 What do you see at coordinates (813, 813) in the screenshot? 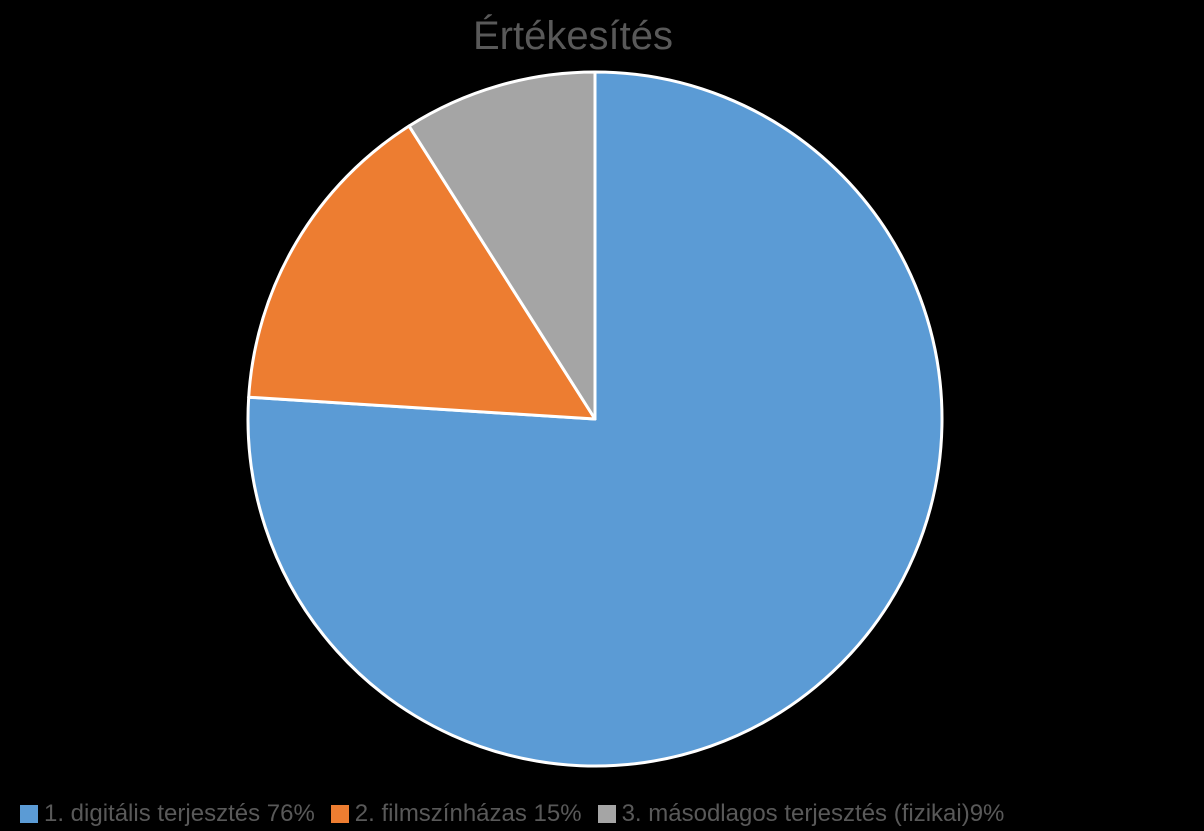
I see `legend-label-physical: 3. másodlagos terjesztés (fizikai)9%` at bounding box center [813, 813].